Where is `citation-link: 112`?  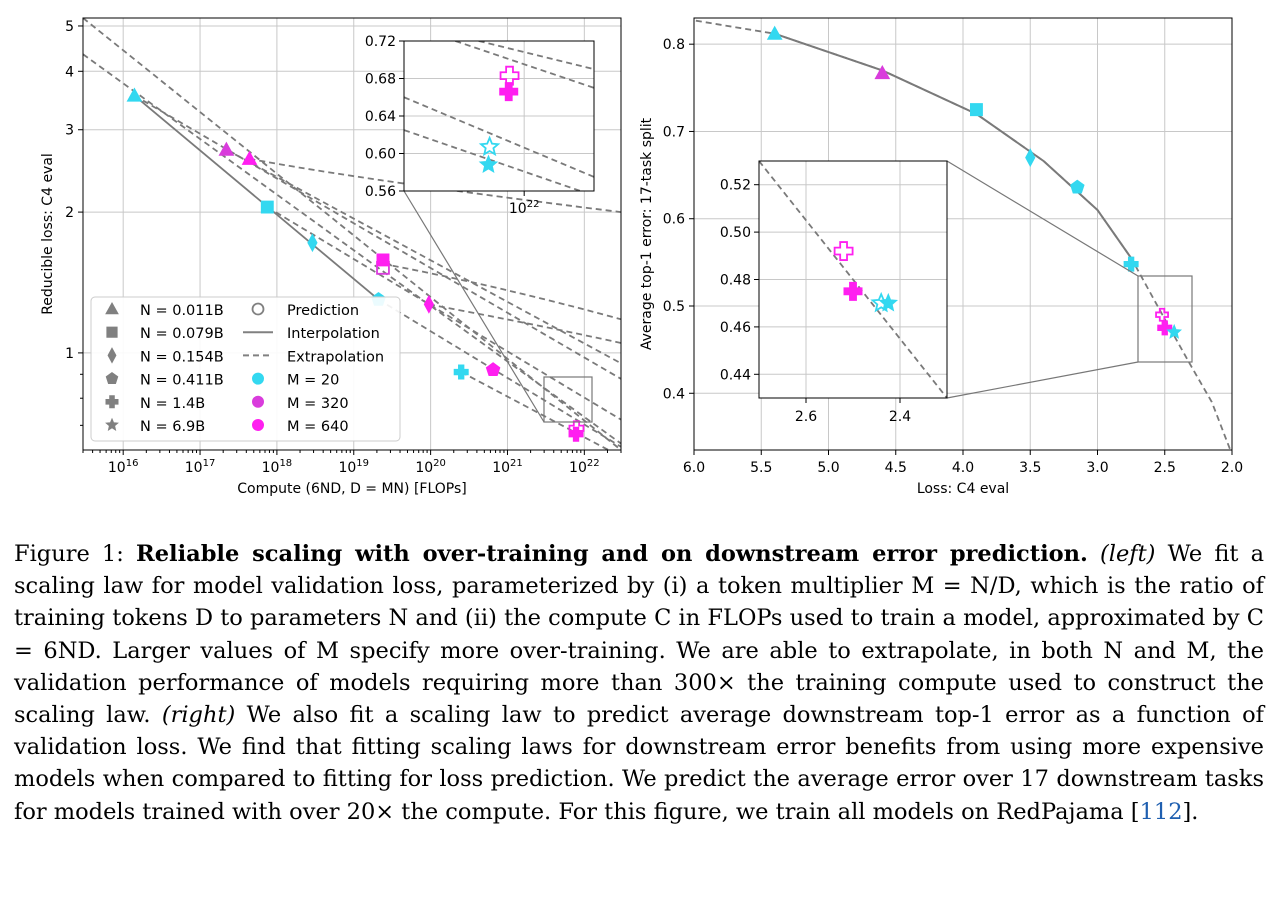
citation-link: 112 is located at coordinates (1161, 811).